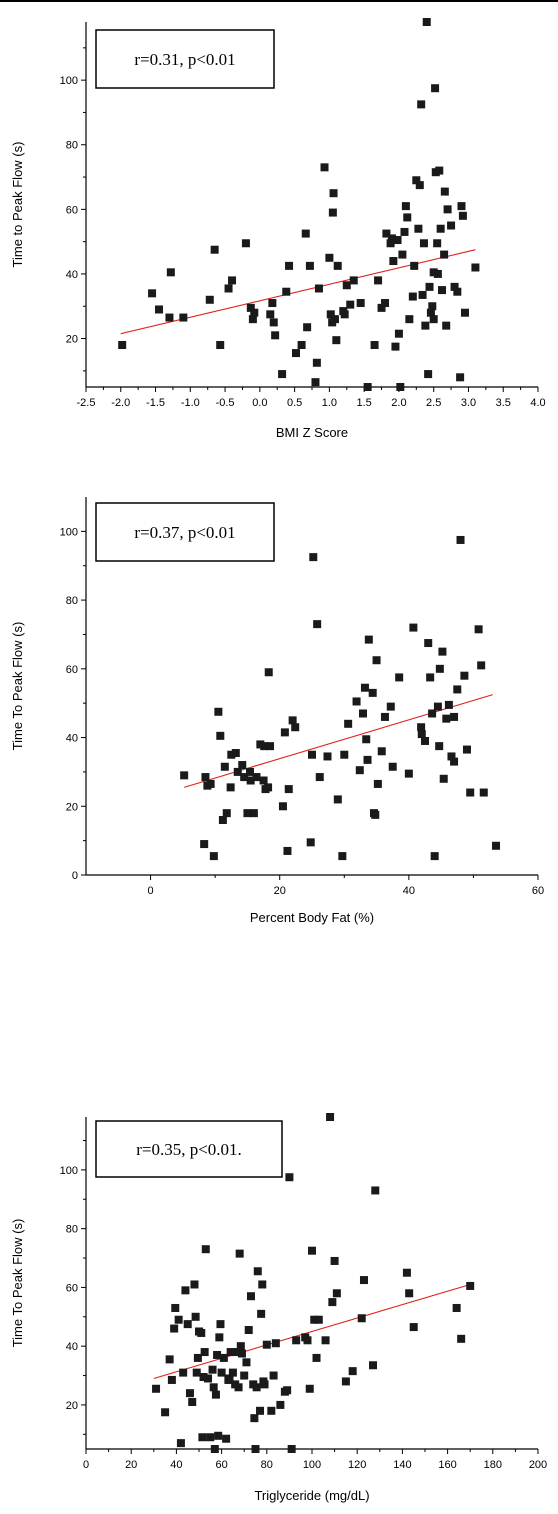  What do you see at coordinates (86, 403) in the screenshot?
I see `x-tick-label: -2.5` at bounding box center [86, 403].